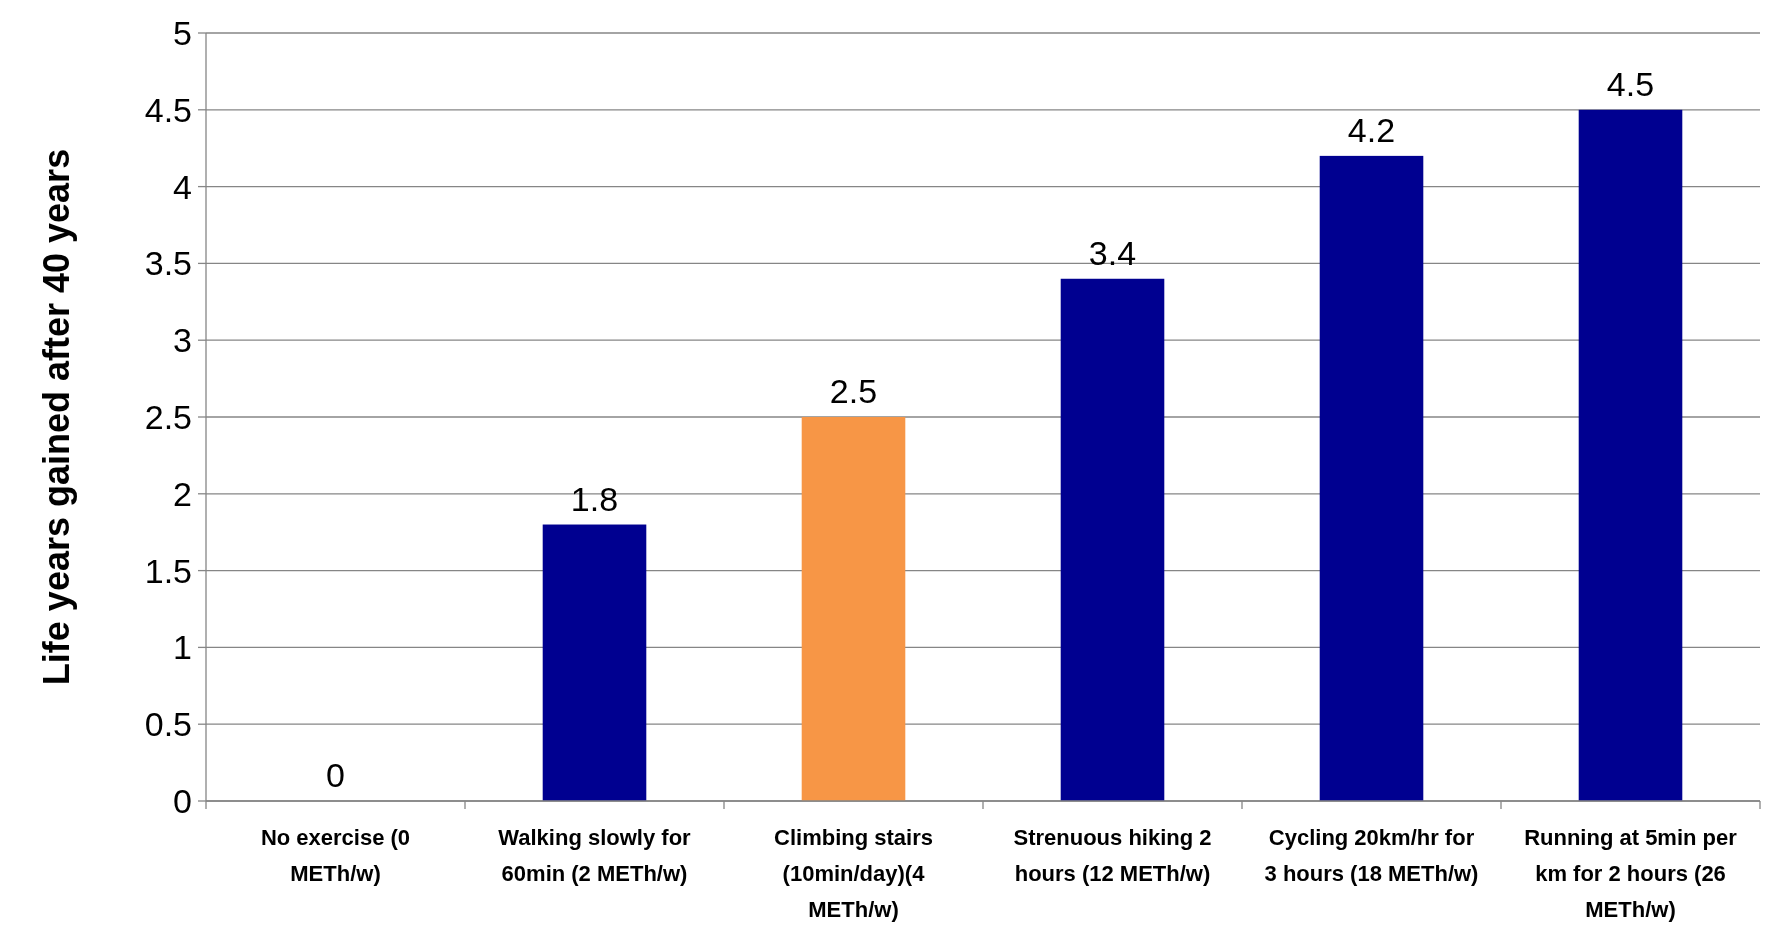 The width and height of the screenshot is (1777, 930). What do you see at coordinates (182, 340) in the screenshot?
I see `y-tick-label: 3` at bounding box center [182, 340].